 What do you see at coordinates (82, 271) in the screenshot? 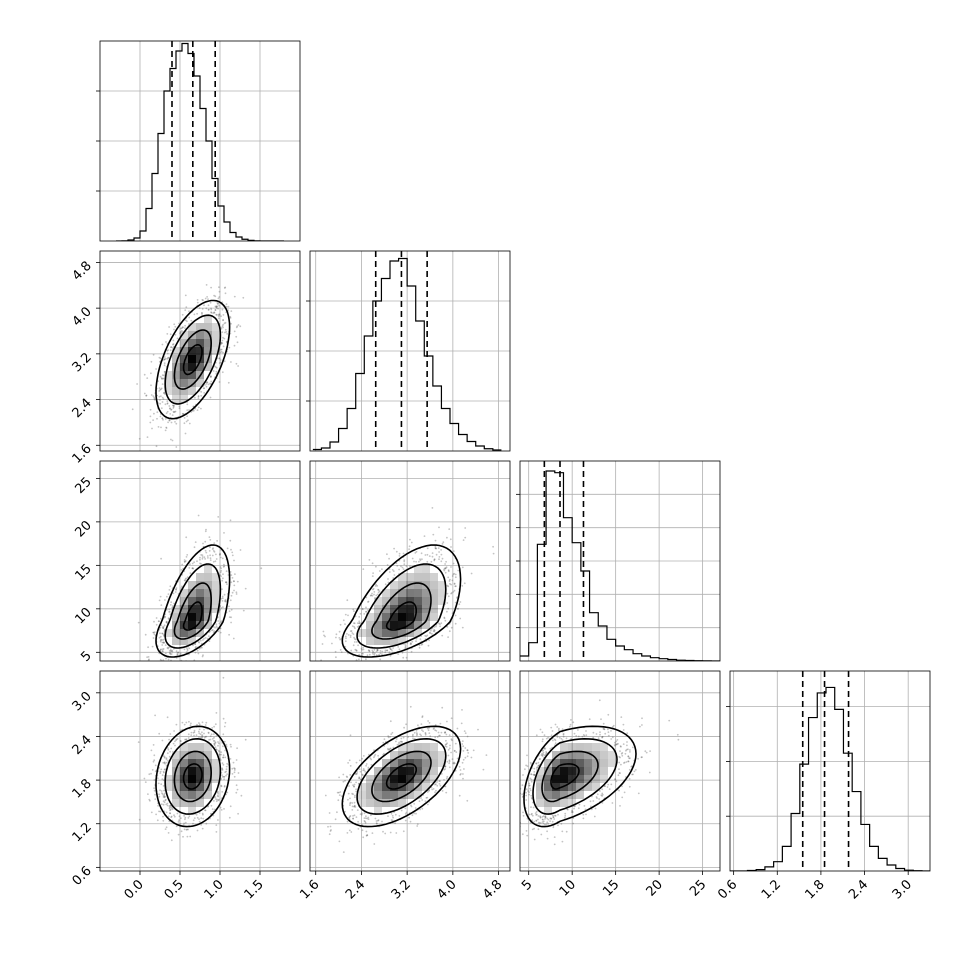
I see `y-tick-label-2-5: 4.8` at bounding box center [82, 271].